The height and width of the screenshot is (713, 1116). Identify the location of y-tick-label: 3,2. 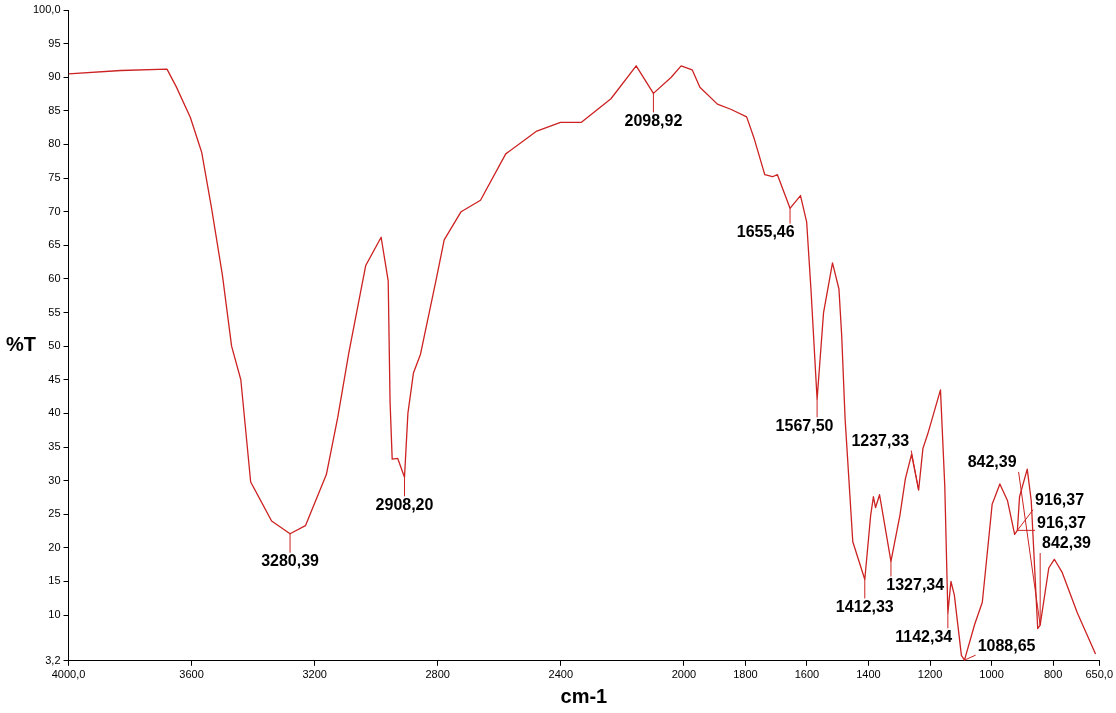
(53, 659).